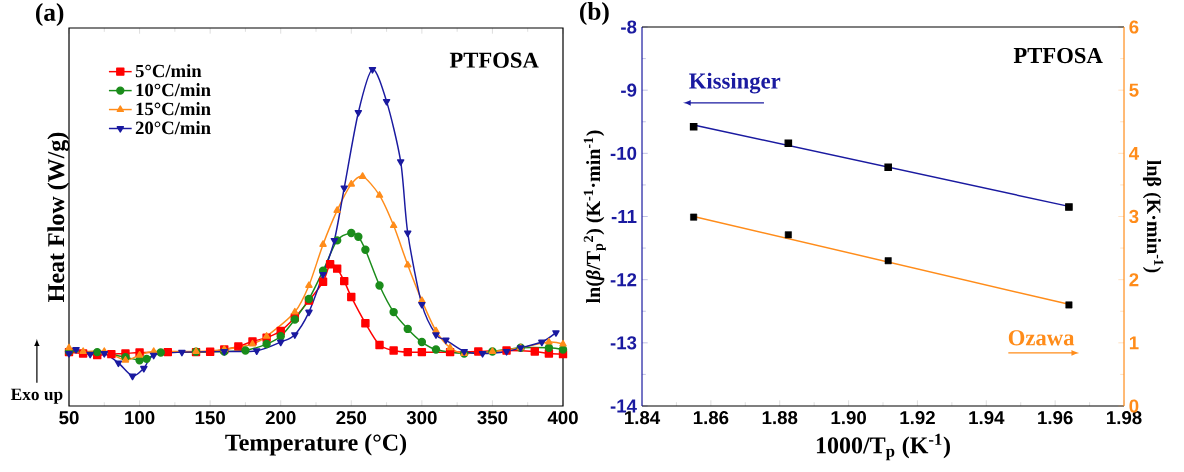 The image size is (1184, 472). I want to click on x-tick-label: 1.86, so click(711, 418).